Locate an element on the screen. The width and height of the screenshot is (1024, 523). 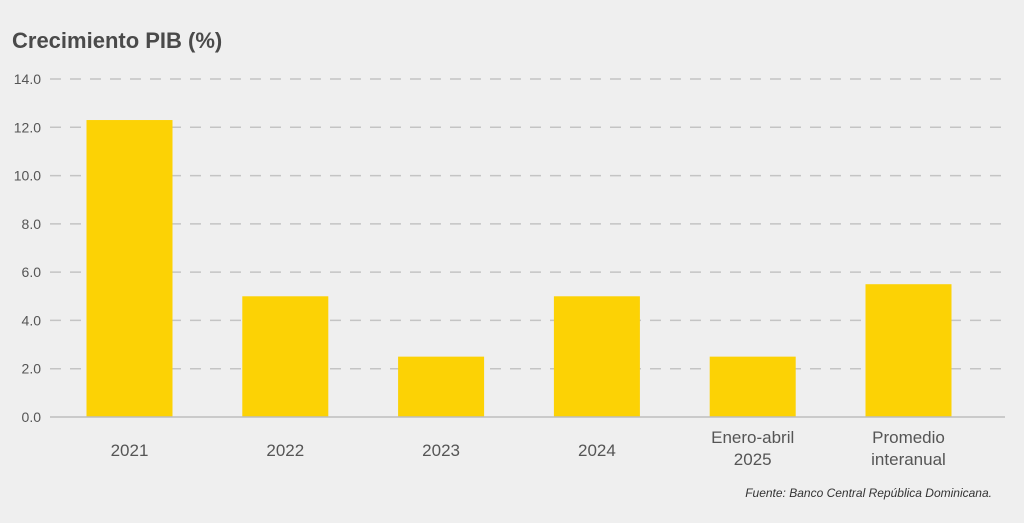
x-category-label: interanual is located at coordinates (908, 459).